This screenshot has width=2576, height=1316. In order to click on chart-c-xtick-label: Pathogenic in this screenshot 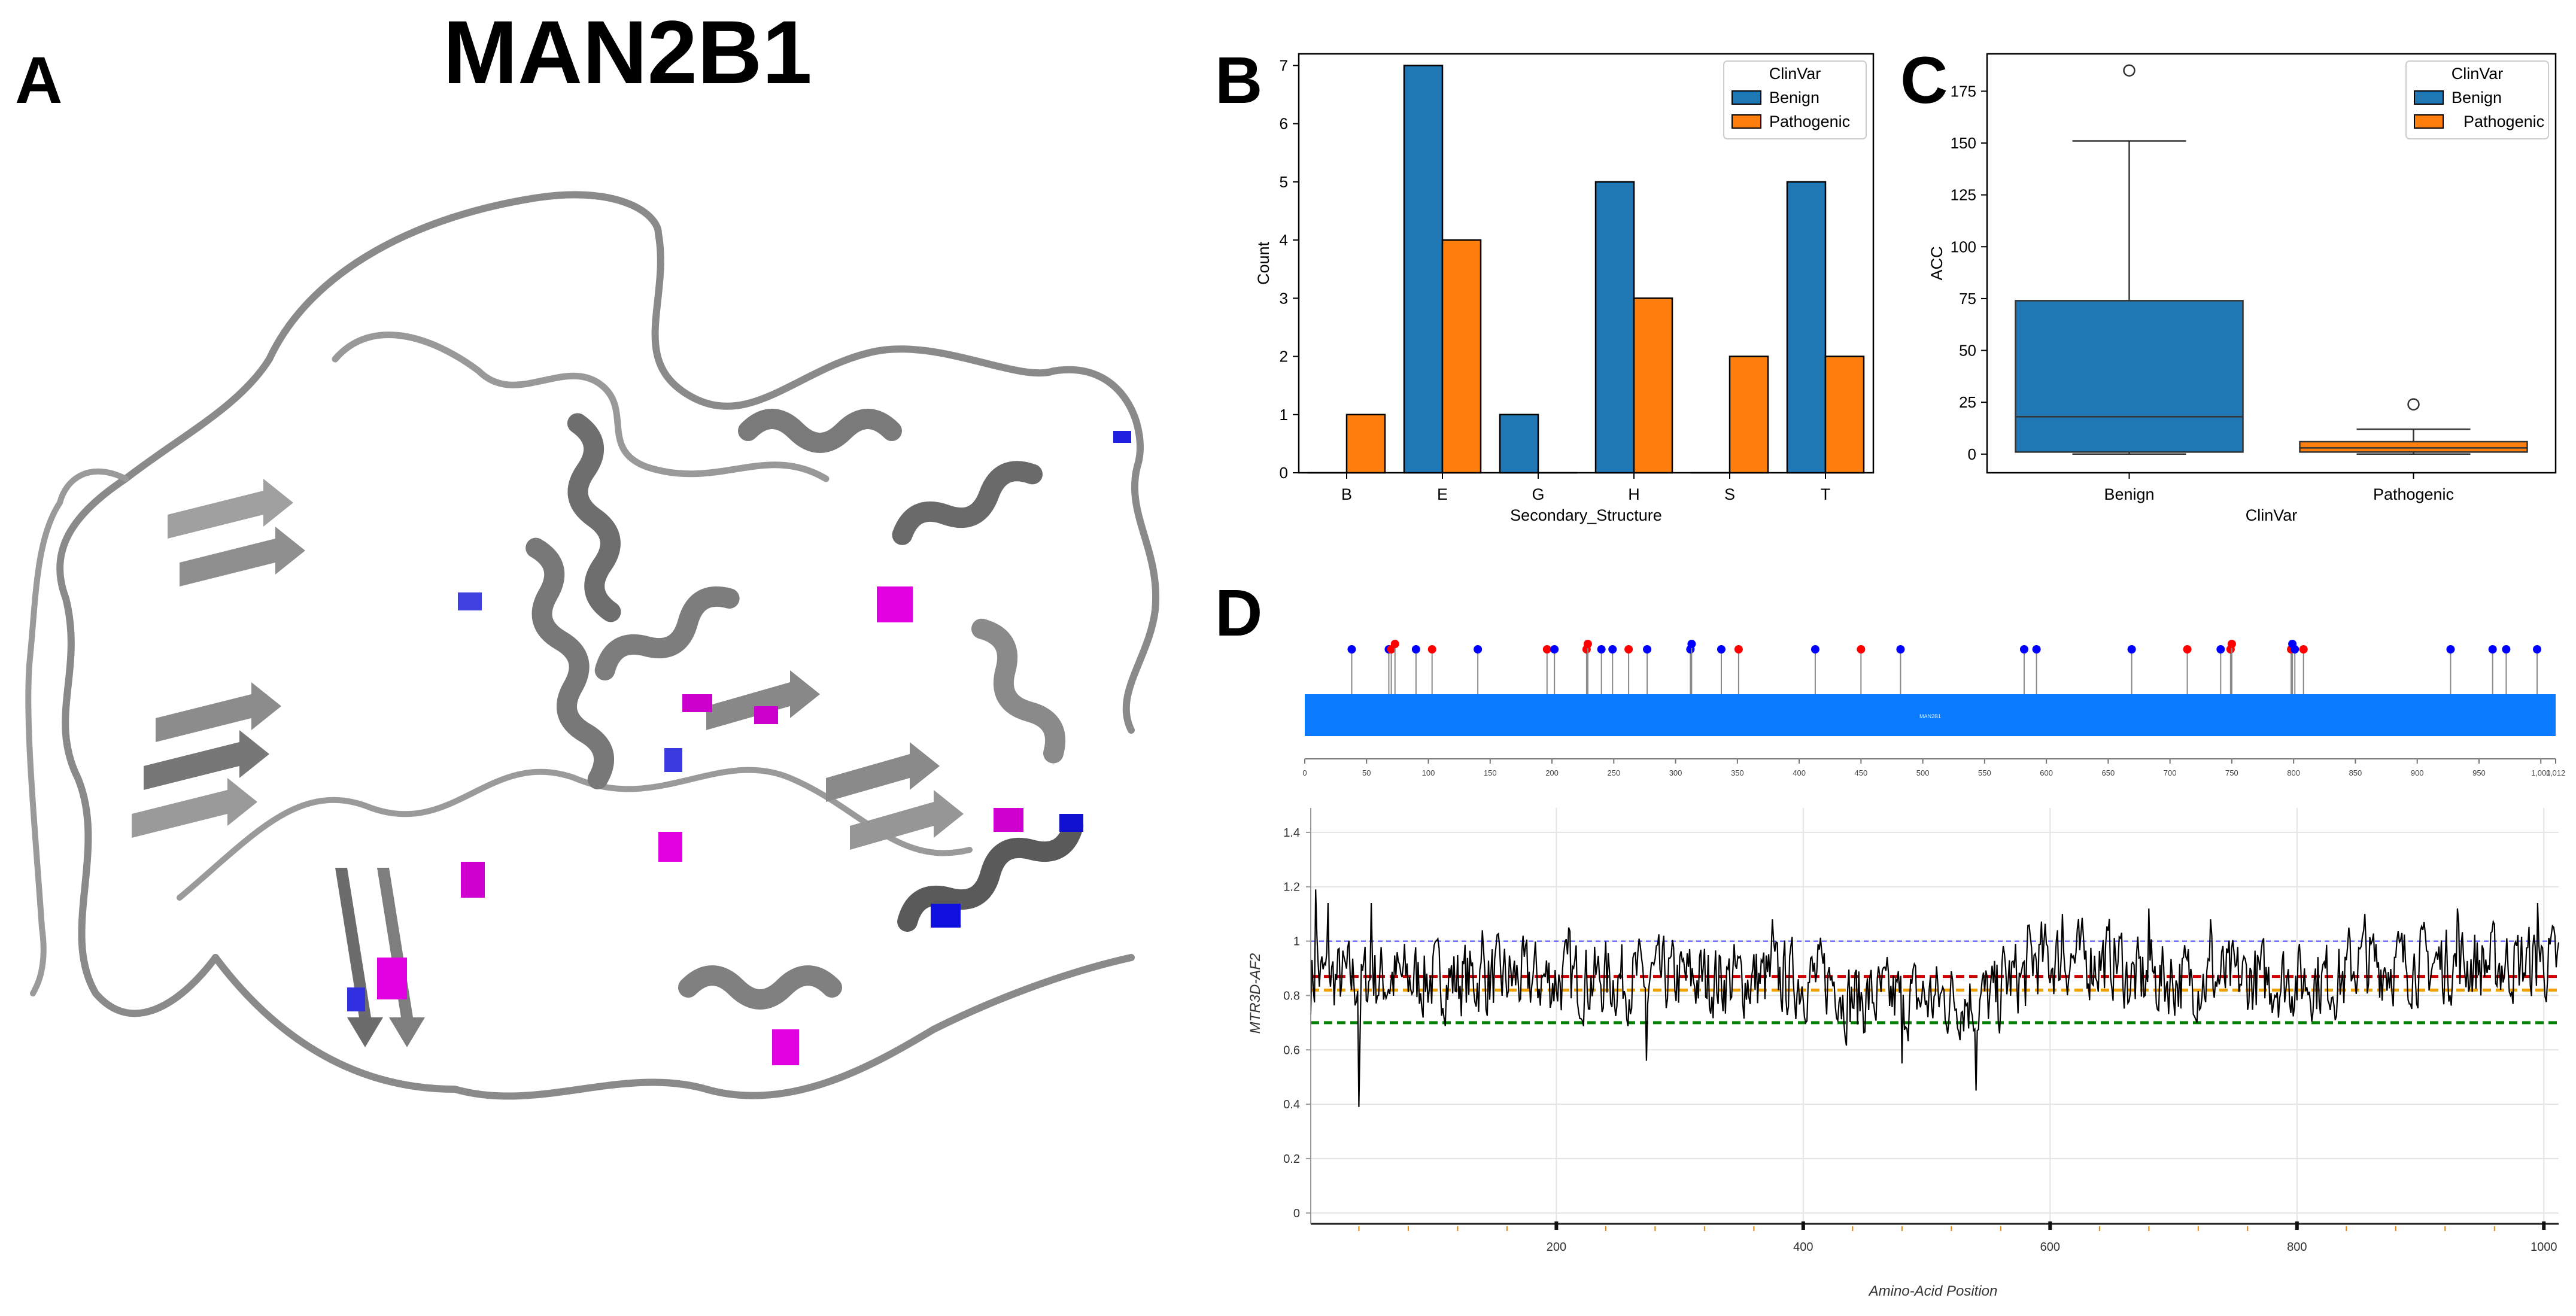, I will do `click(2413, 494)`.